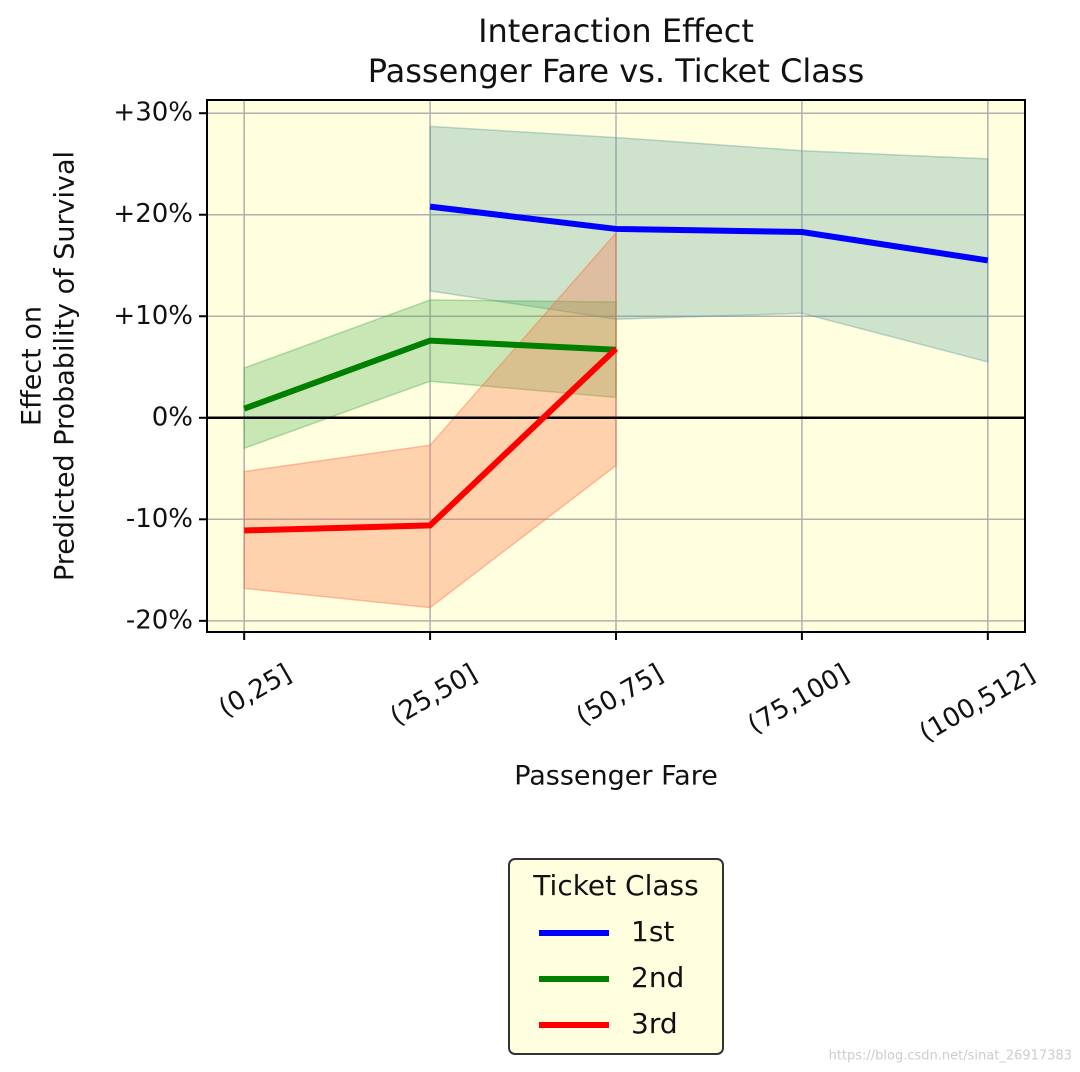 The height and width of the screenshot is (1072, 1080). What do you see at coordinates (798, 700) in the screenshot?
I see `x-tick-label: (75,100]` at bounding box center [798, 700].